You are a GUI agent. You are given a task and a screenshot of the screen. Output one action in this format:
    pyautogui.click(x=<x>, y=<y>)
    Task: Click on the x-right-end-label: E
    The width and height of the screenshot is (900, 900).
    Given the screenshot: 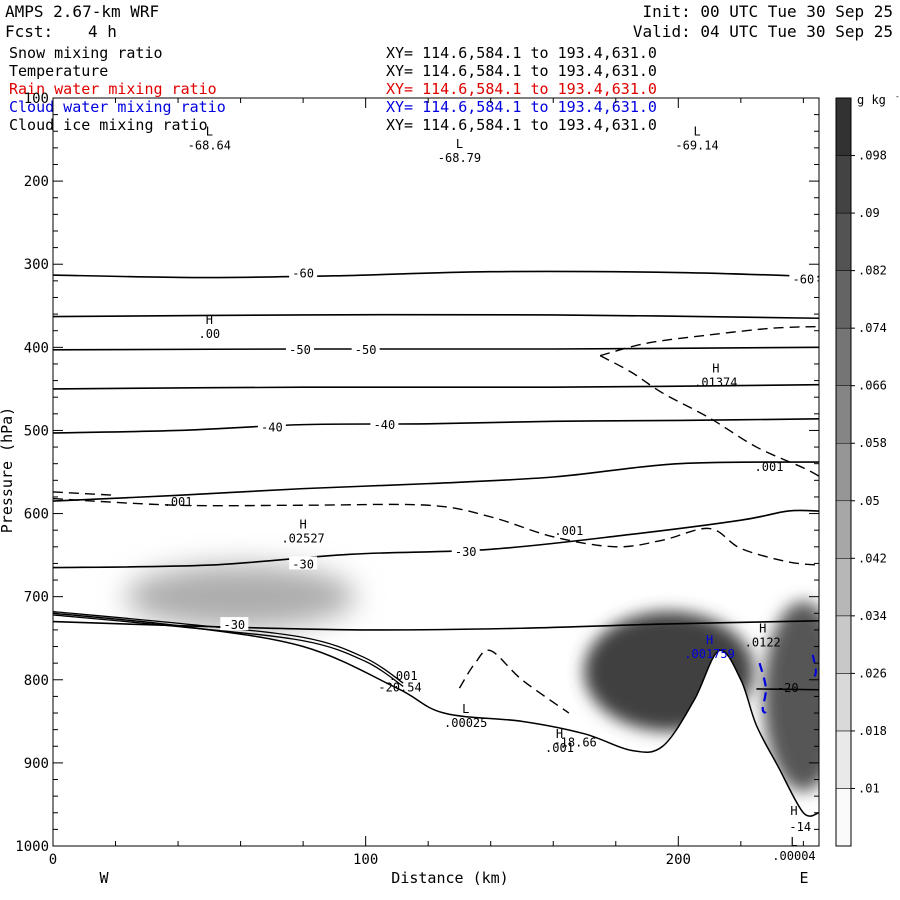 What is the action you would take?
    pyautogui.click(x=803, y=878)
    